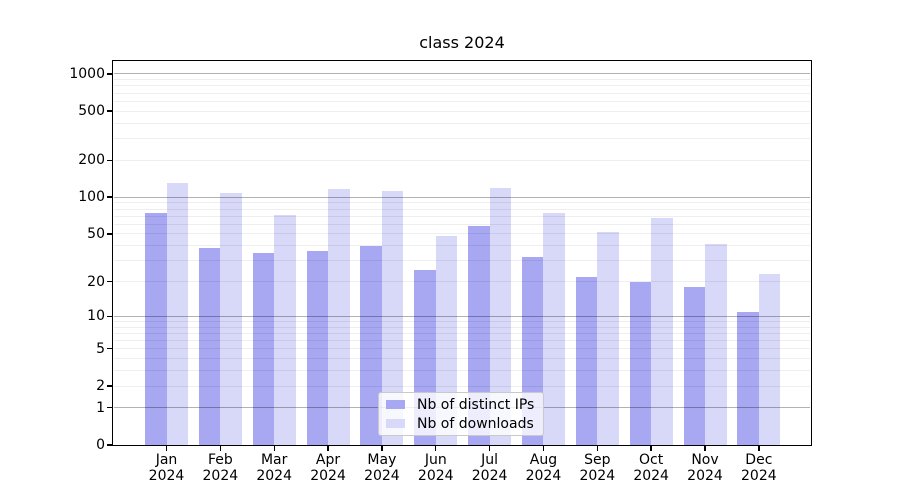 This screenshot has width=900, height=500. Describe the element at coordinates (435, 460) in the screenshot. I see `x-tick-label-month: Jun` at that location.